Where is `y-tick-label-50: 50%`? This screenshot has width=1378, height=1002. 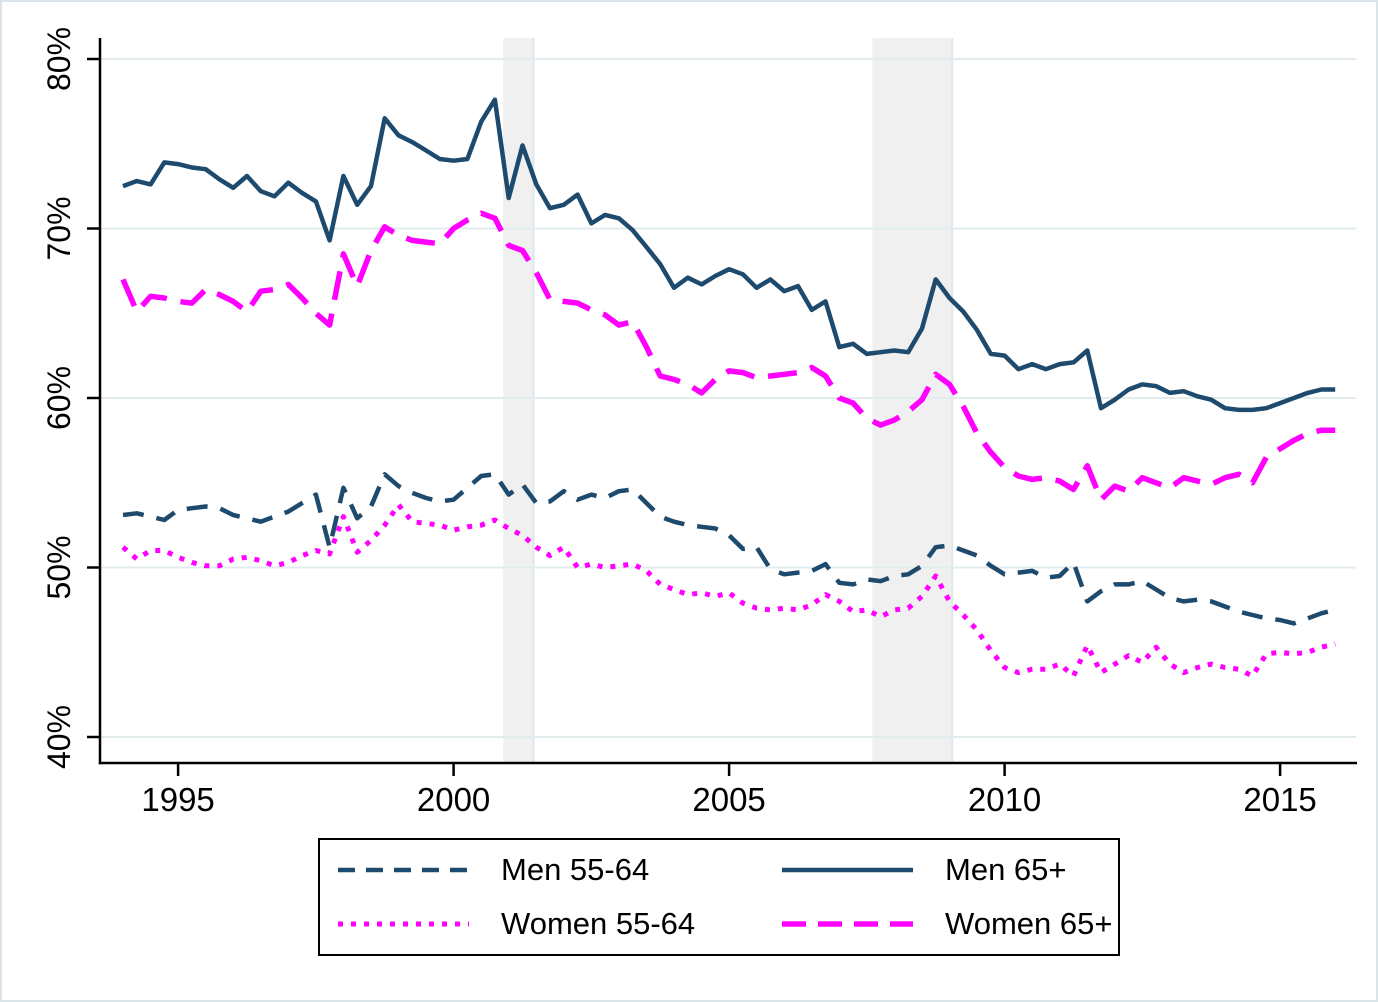
y-tick-label-50: 50% is located at coordinates (59, 567).